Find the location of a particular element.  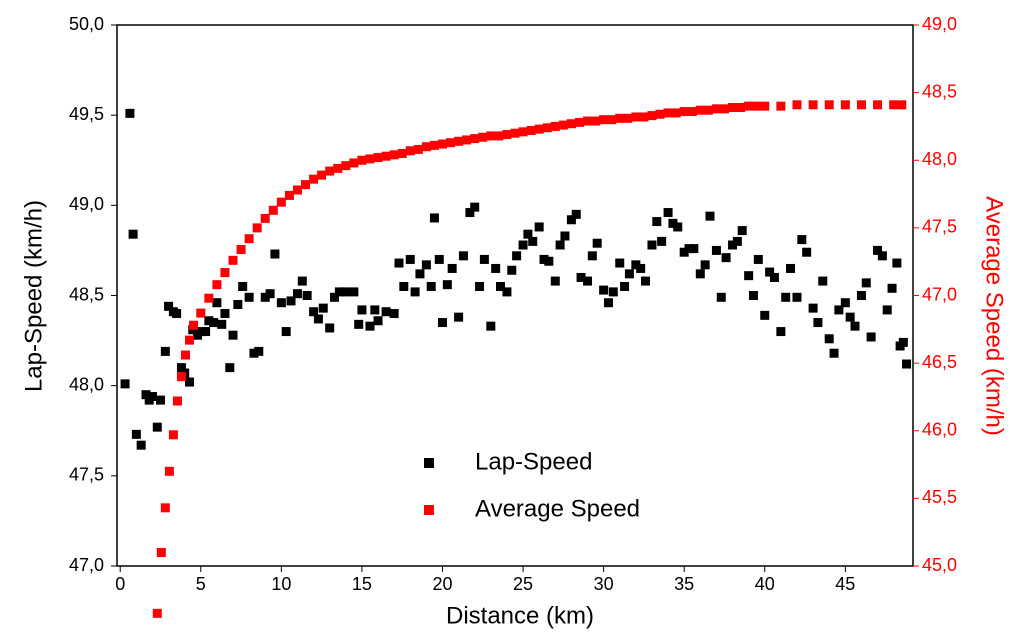

legend-marker is located at coordinates (429, 463).